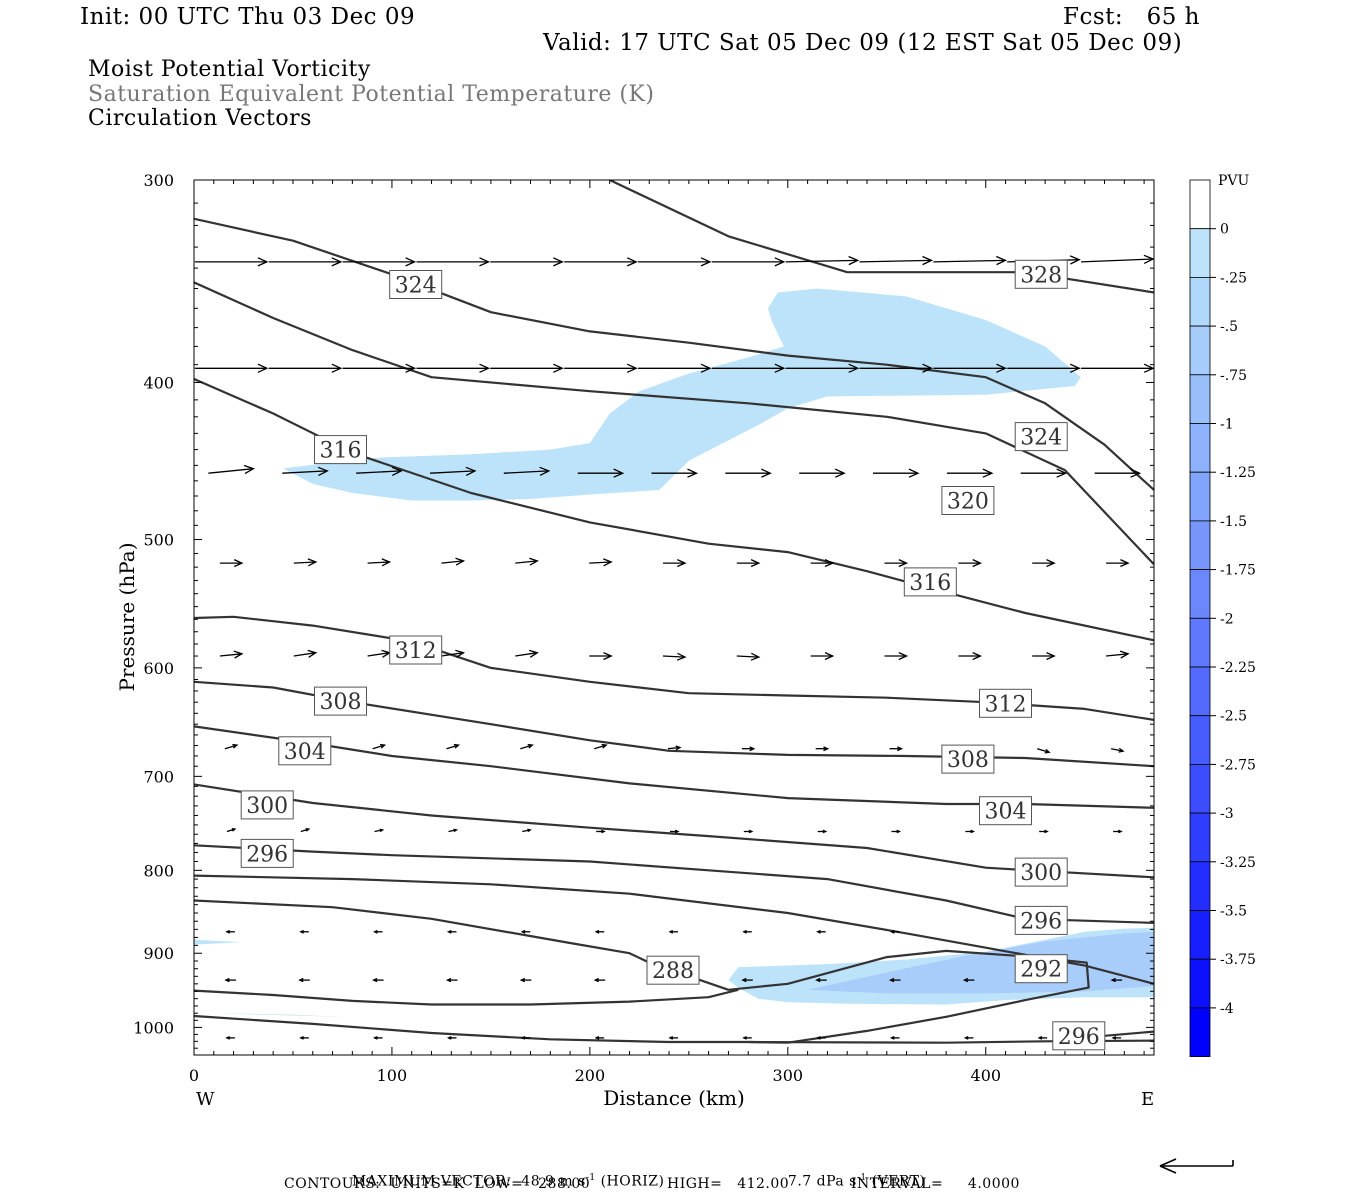 The width and height of the screenshot is (1350, 1200). Describe the element at coordinates (898, 1181) in the screenshot. I see `max-vert-unit: (VERT)` at that location.